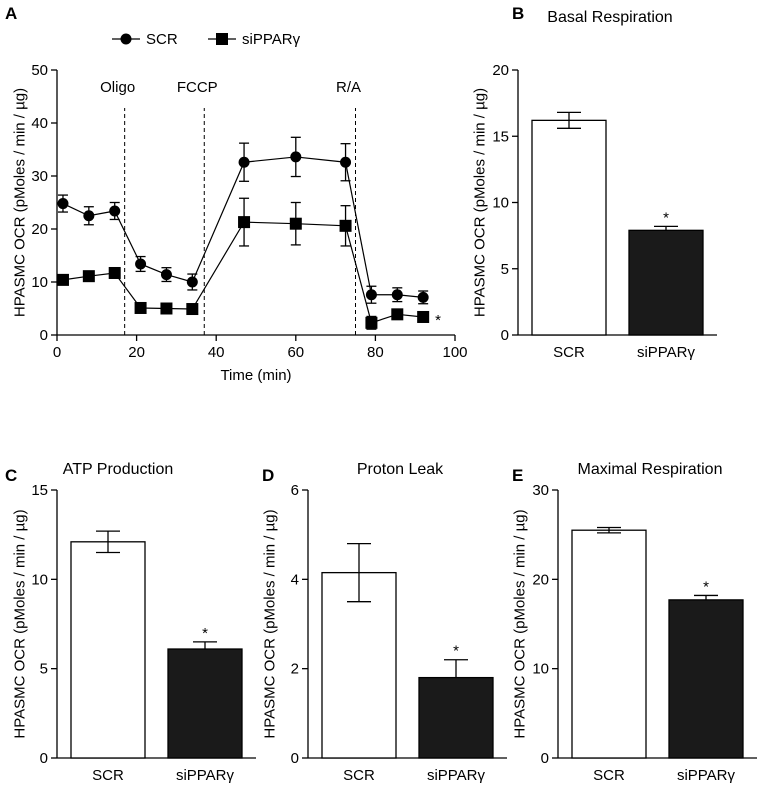 The height and width of the screenshot is (785, 765). I want to click on x-tick-label: 100, so click(454, 352).